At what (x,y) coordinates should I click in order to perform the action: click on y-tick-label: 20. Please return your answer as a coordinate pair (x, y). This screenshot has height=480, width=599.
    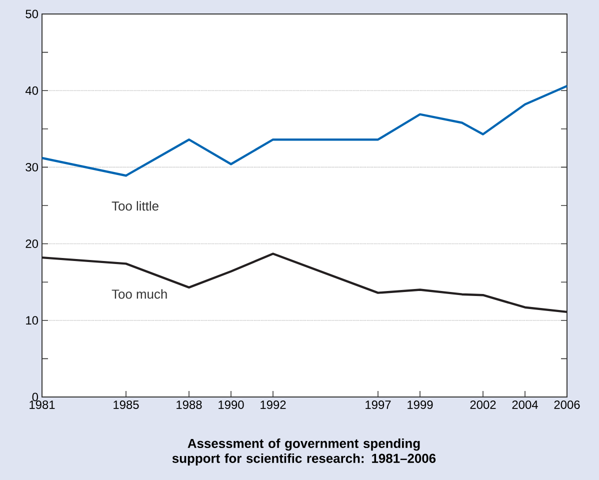
    Looking at the image, I should click on (32, 244).